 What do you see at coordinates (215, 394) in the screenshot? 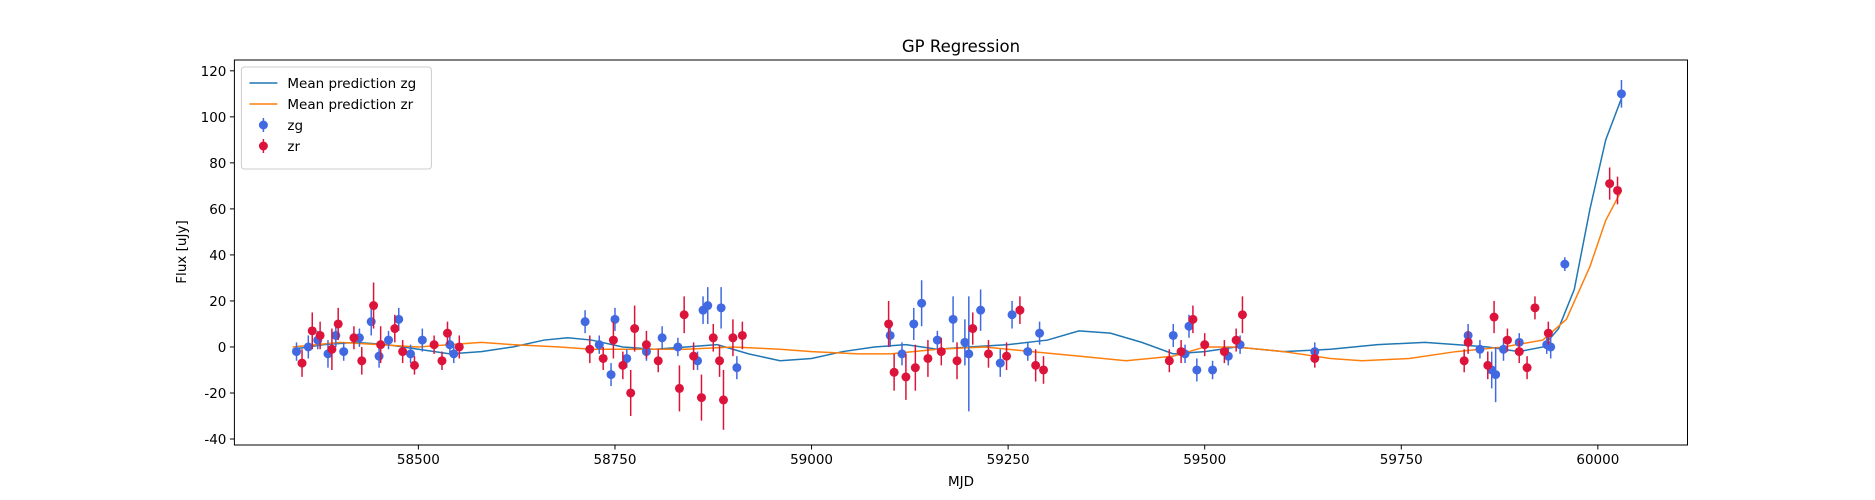
I see `y-tick-label: -20` at bounding box center [215, 394].